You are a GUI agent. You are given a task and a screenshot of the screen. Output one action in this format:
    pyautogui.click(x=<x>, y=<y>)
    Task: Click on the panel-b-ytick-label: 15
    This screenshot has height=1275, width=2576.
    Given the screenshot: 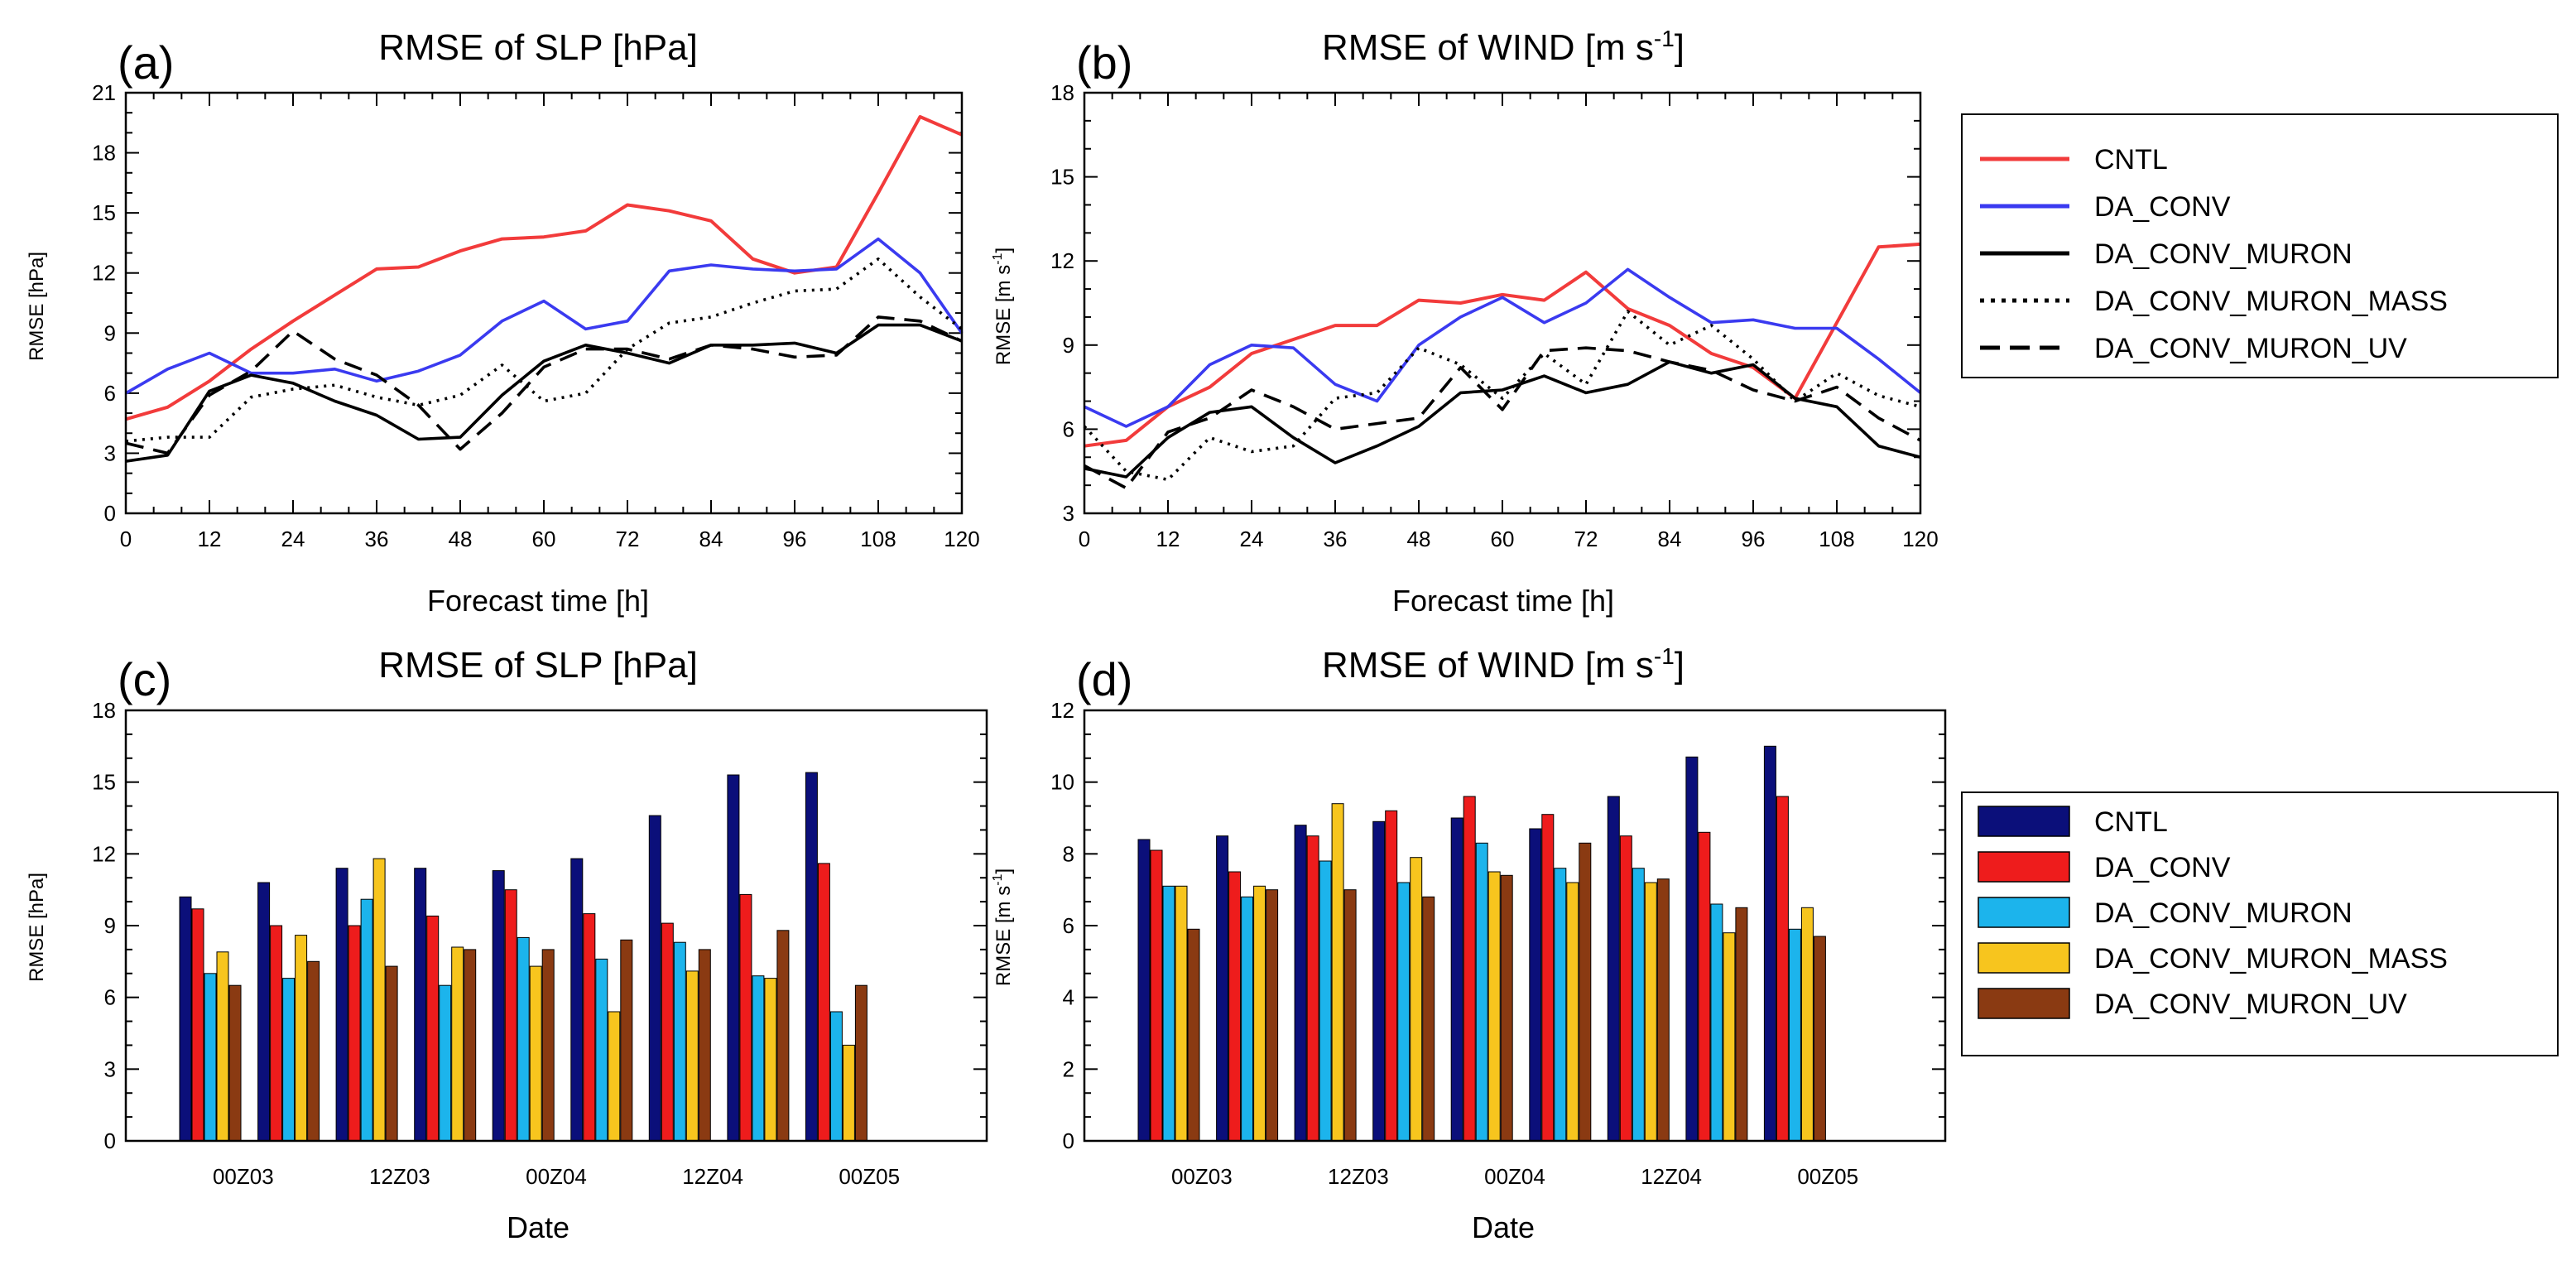 What is the action you would take?
    pyautogui.click(x=1062, y=177)
    